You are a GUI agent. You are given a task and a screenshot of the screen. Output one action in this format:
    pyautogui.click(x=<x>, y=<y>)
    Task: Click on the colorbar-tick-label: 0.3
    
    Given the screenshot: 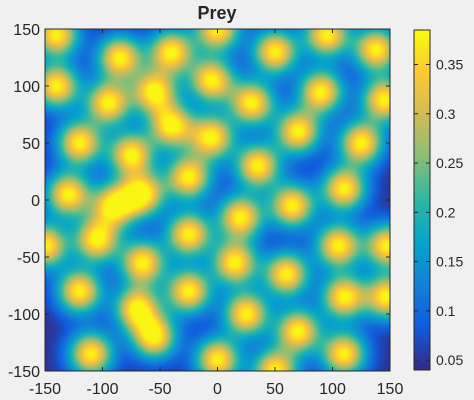 What is the action you would take?
    pyautogui.click(x=446, y=114)
    